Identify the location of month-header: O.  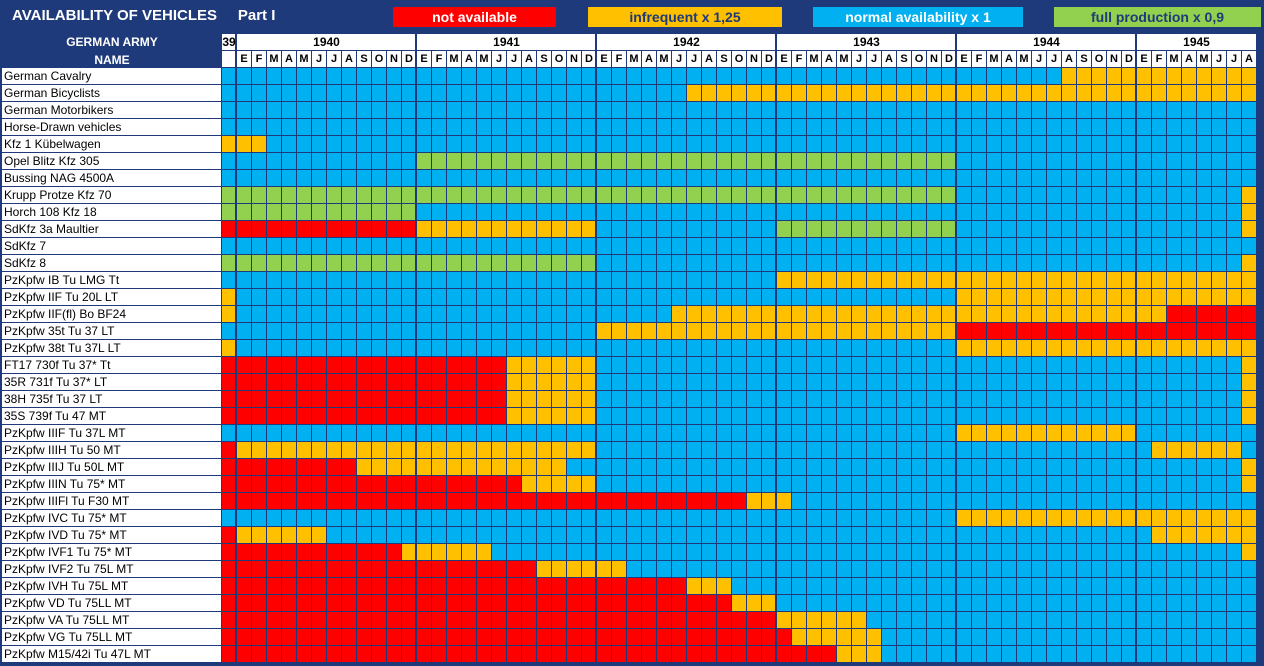
(559, 59).